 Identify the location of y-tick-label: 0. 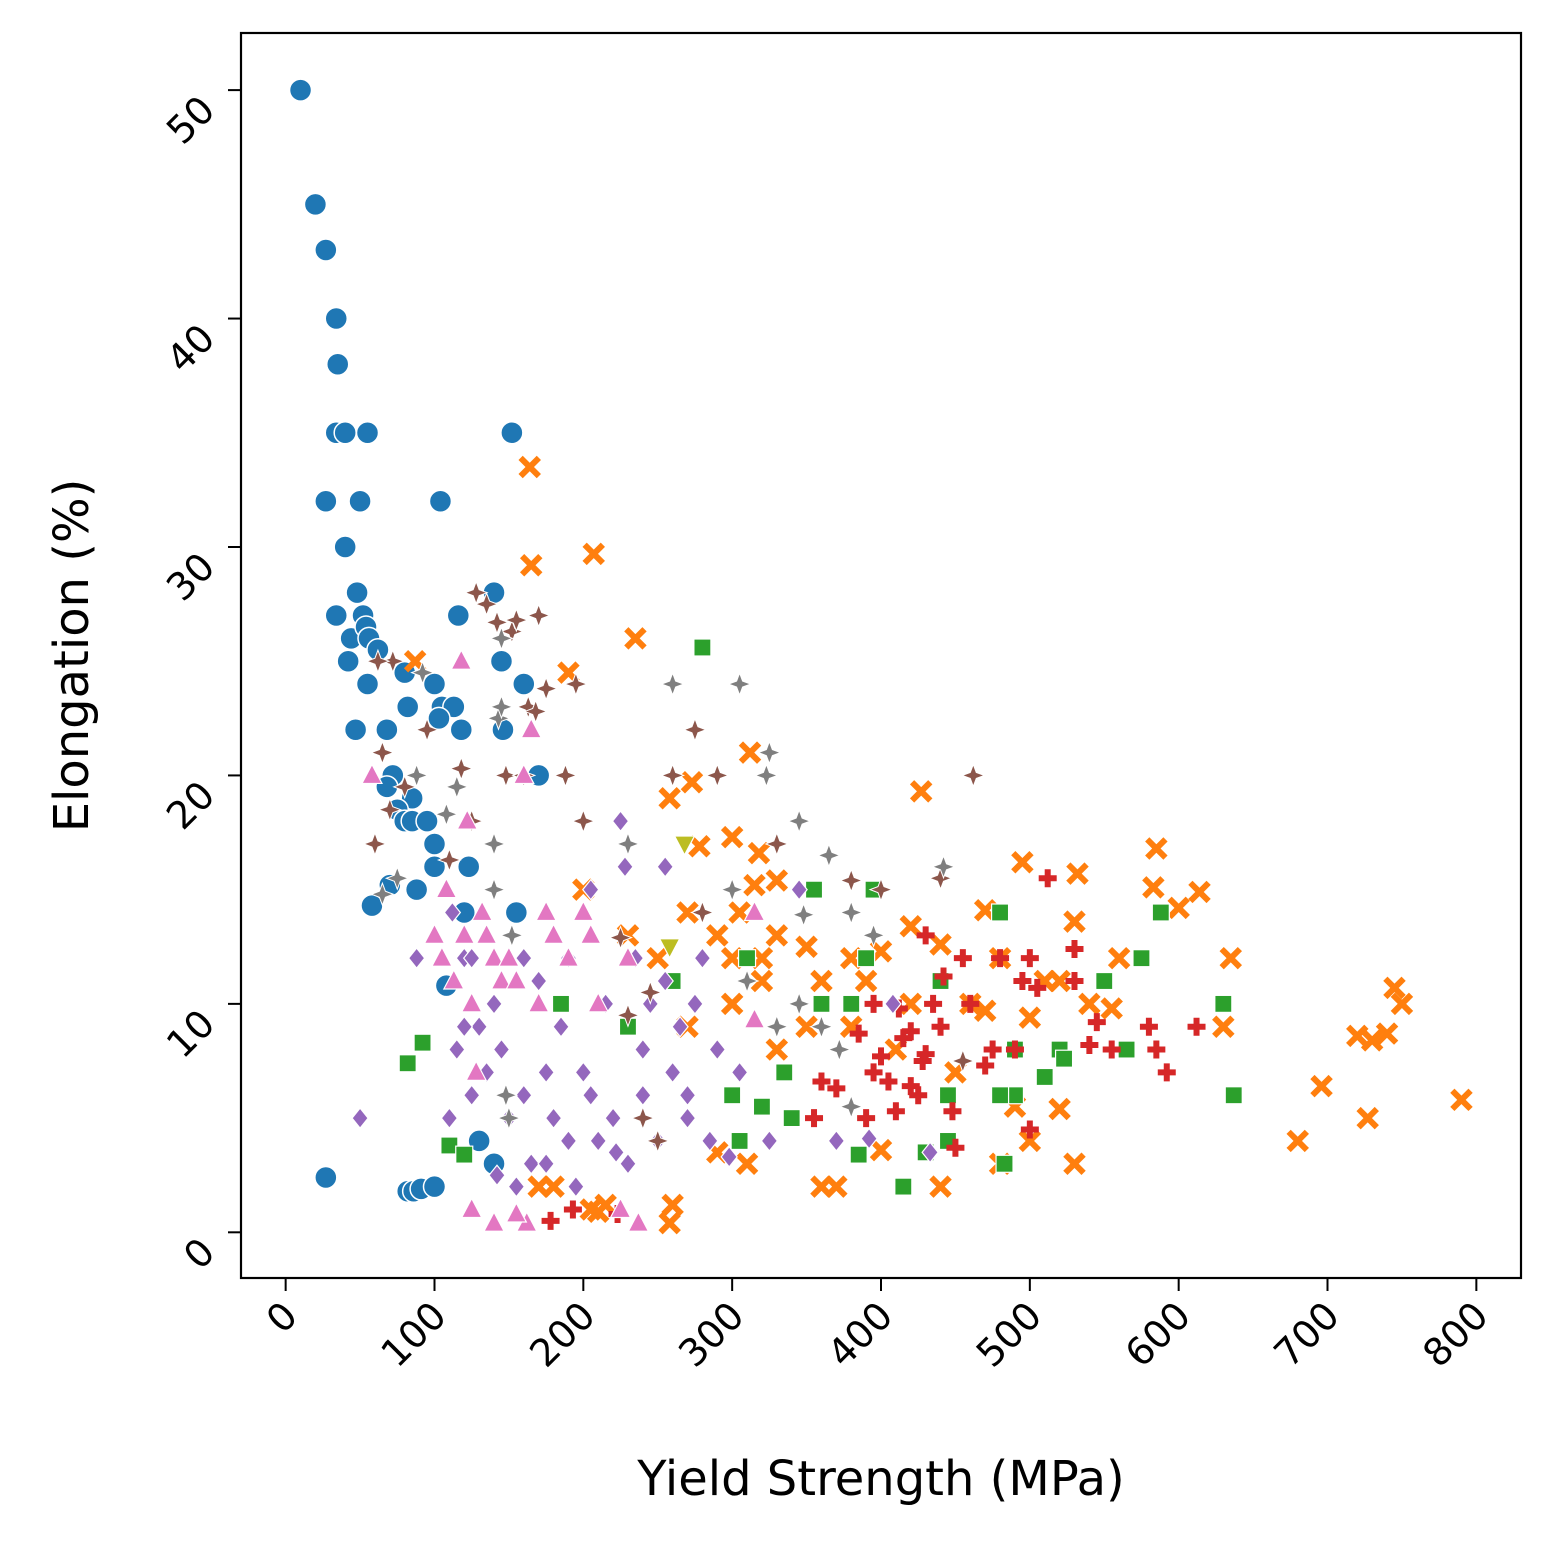
(199, 1254).